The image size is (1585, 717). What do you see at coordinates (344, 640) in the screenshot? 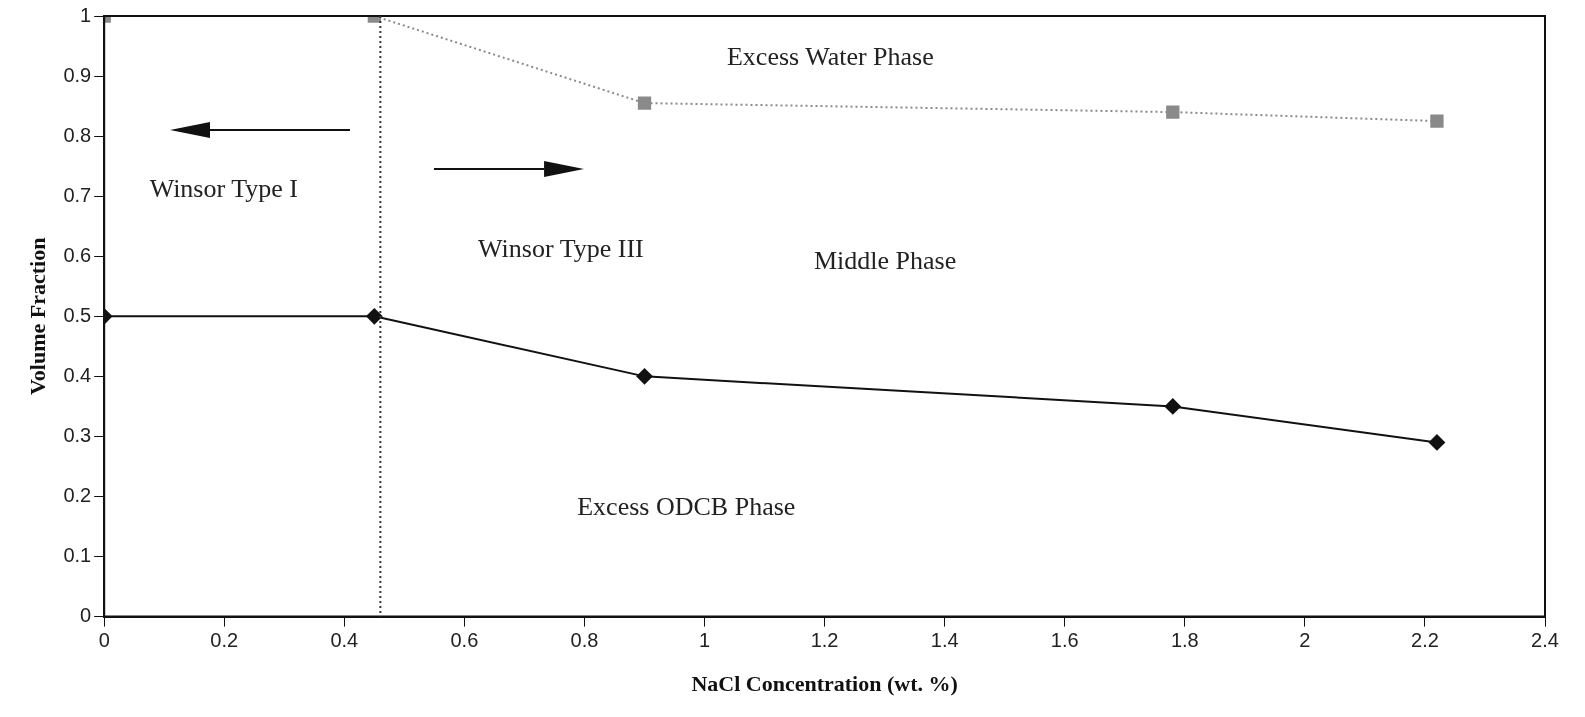
I see `x-tick-label: 0.4` at bounding box center [344, 640].